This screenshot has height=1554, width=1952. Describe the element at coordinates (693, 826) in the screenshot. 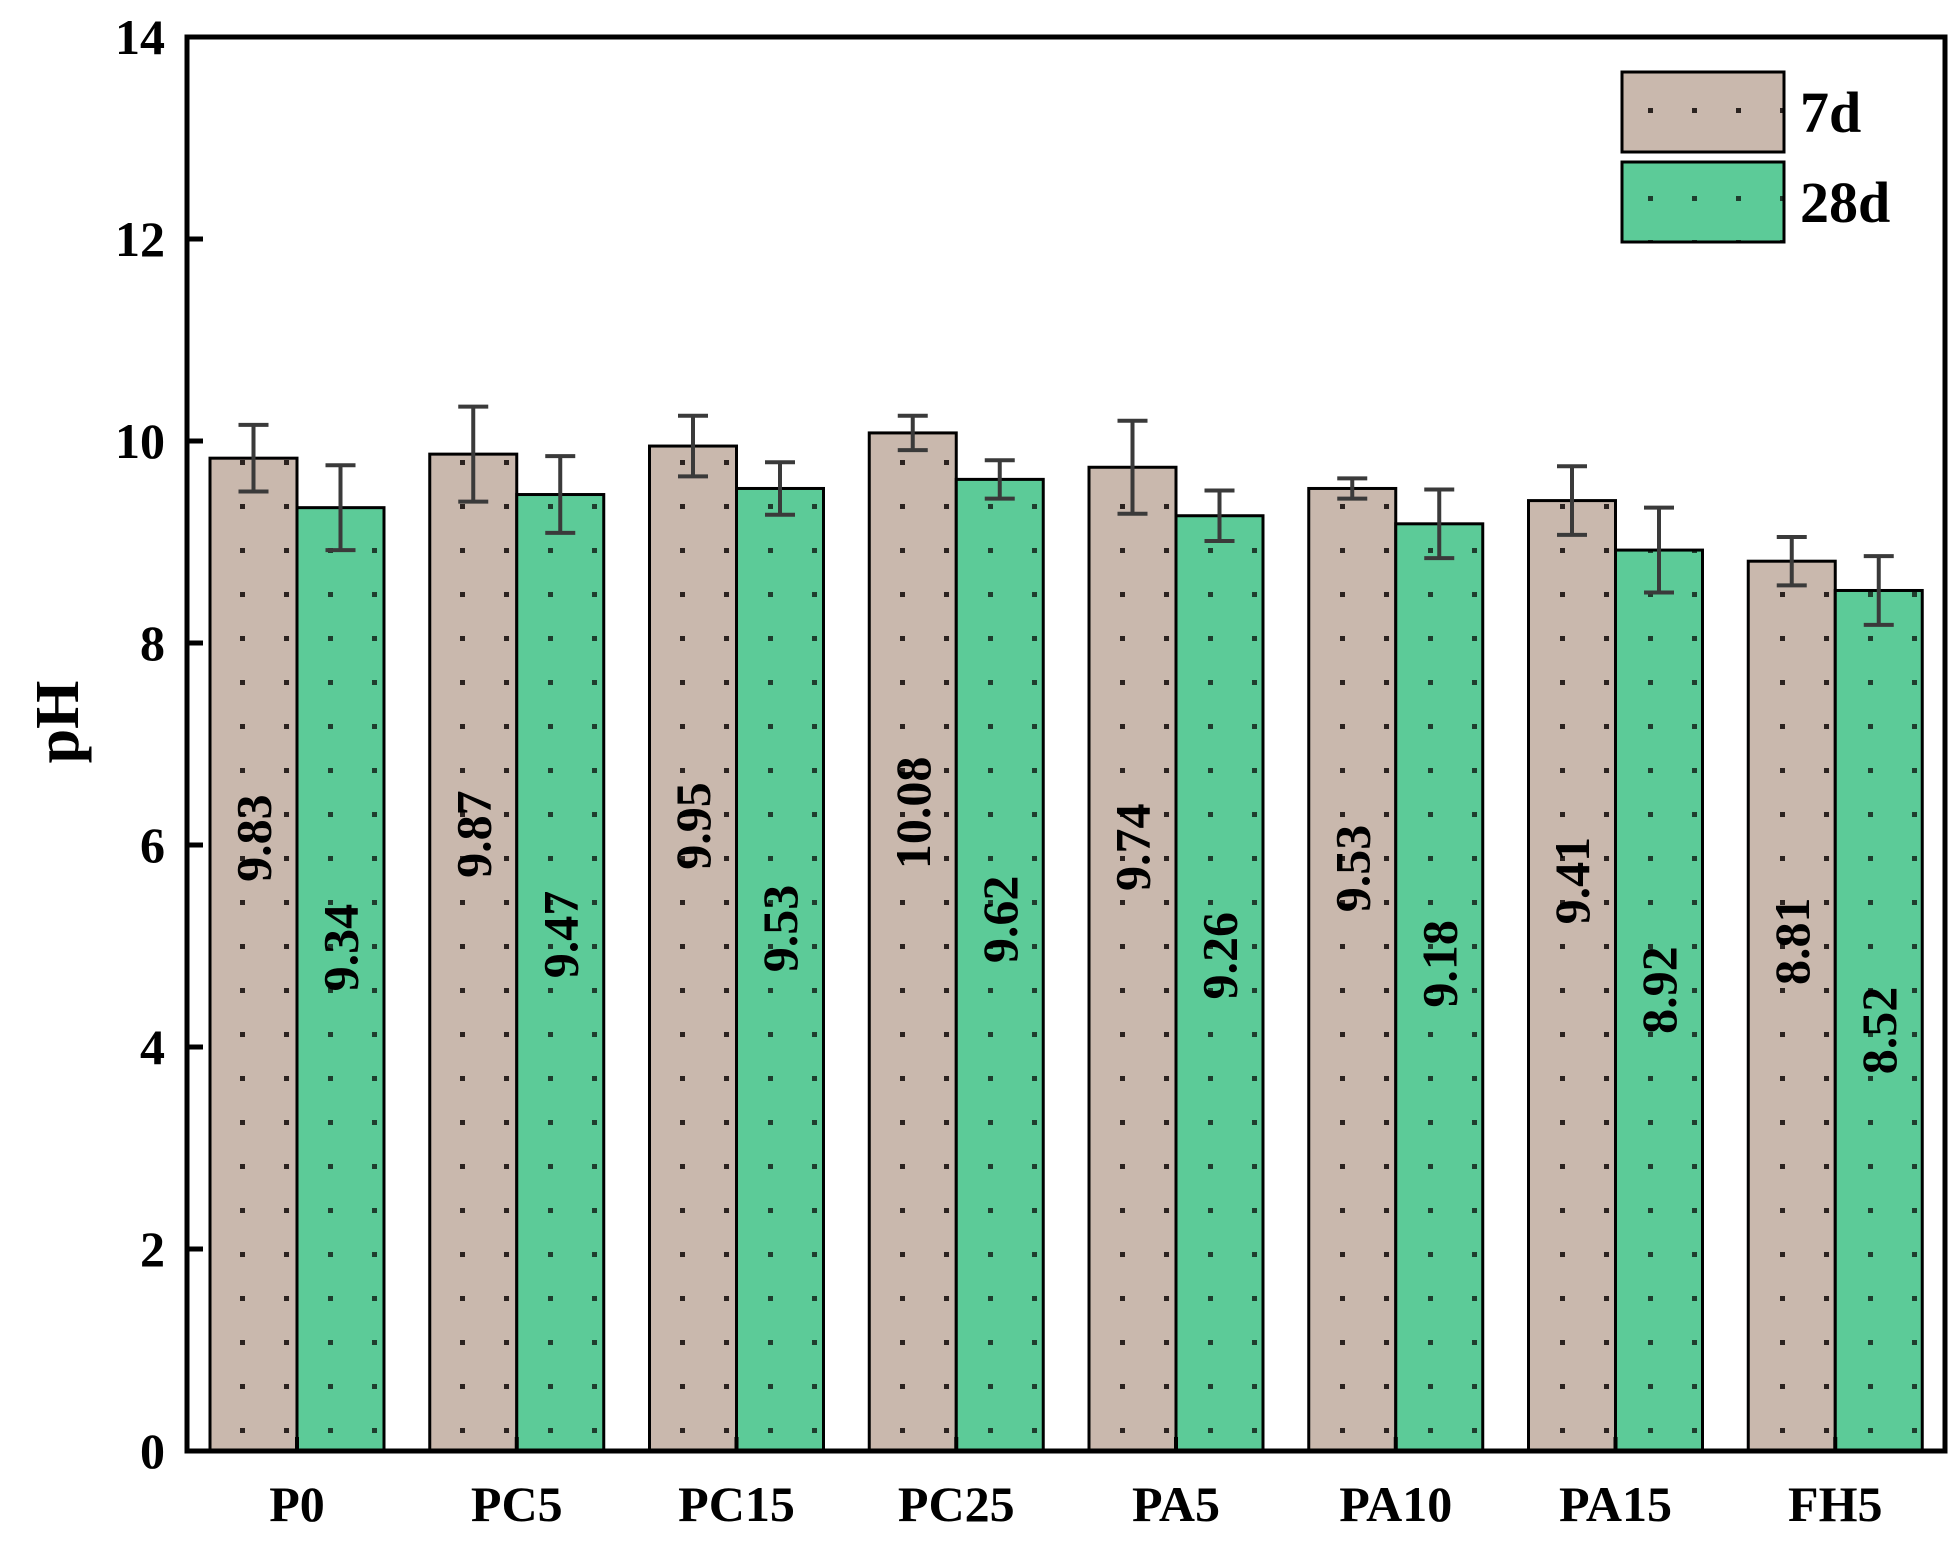

I see `bar-value-label: 9.95` at that location.